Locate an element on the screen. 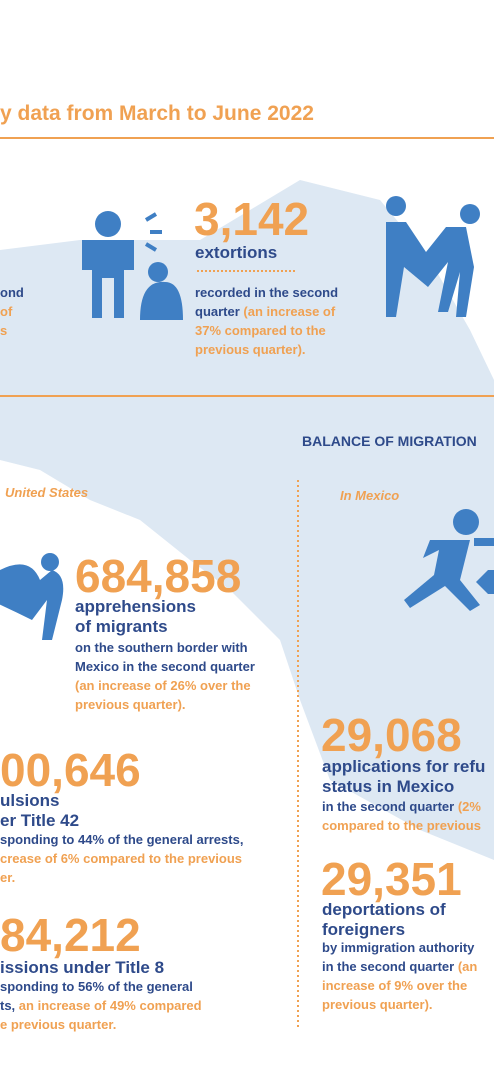 This screenshot has width=494, height=1080. stat-label: applications for refu is located at coordinates (404, 766).